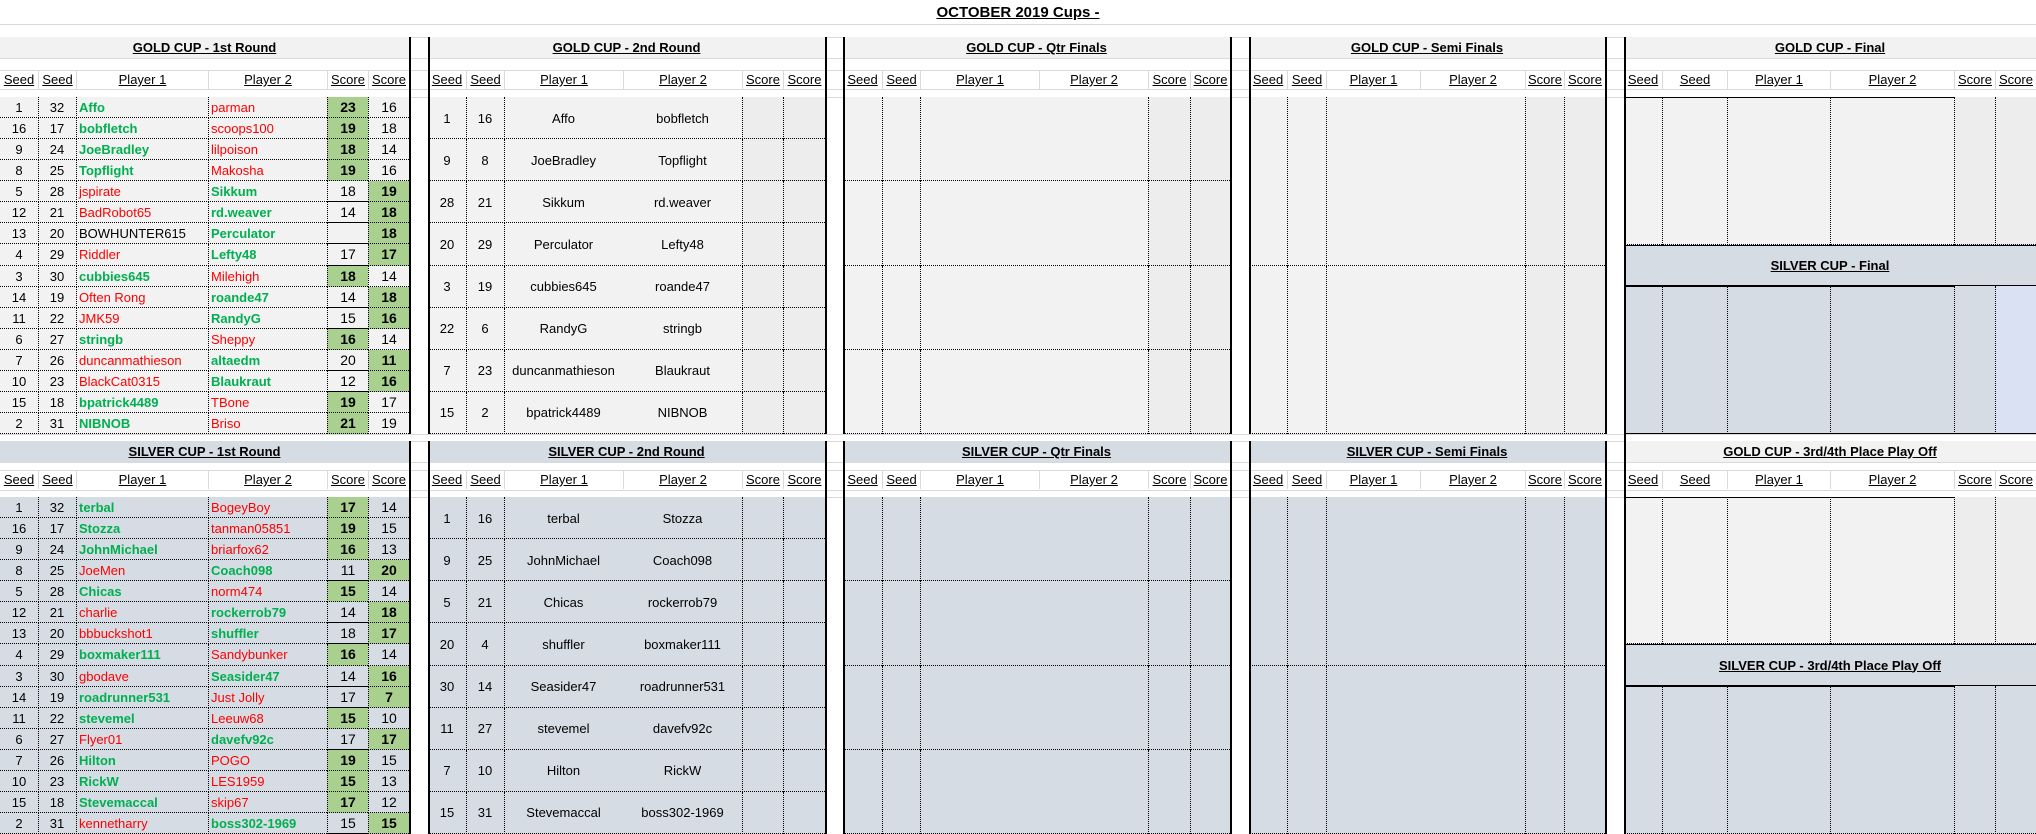 The image size is (2036, 834). What do you see at coordinates (682, 287) in the screenshot?
I see `player-2: roande47` at bounding box center [682, 287].